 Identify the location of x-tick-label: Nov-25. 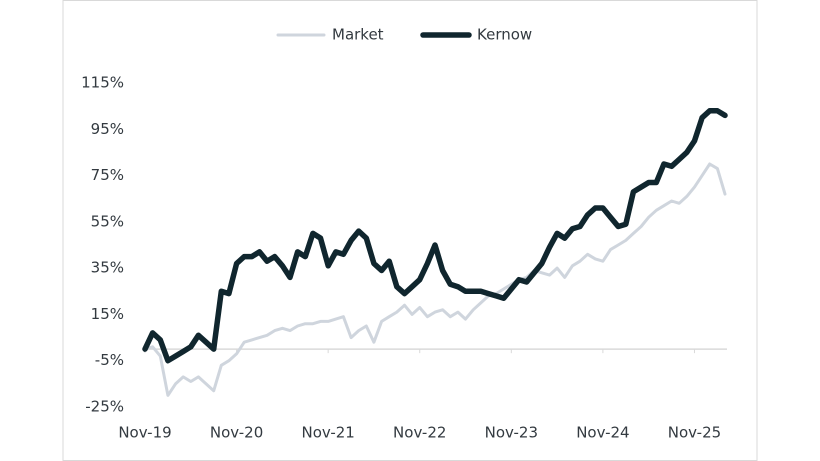
(694, 433).